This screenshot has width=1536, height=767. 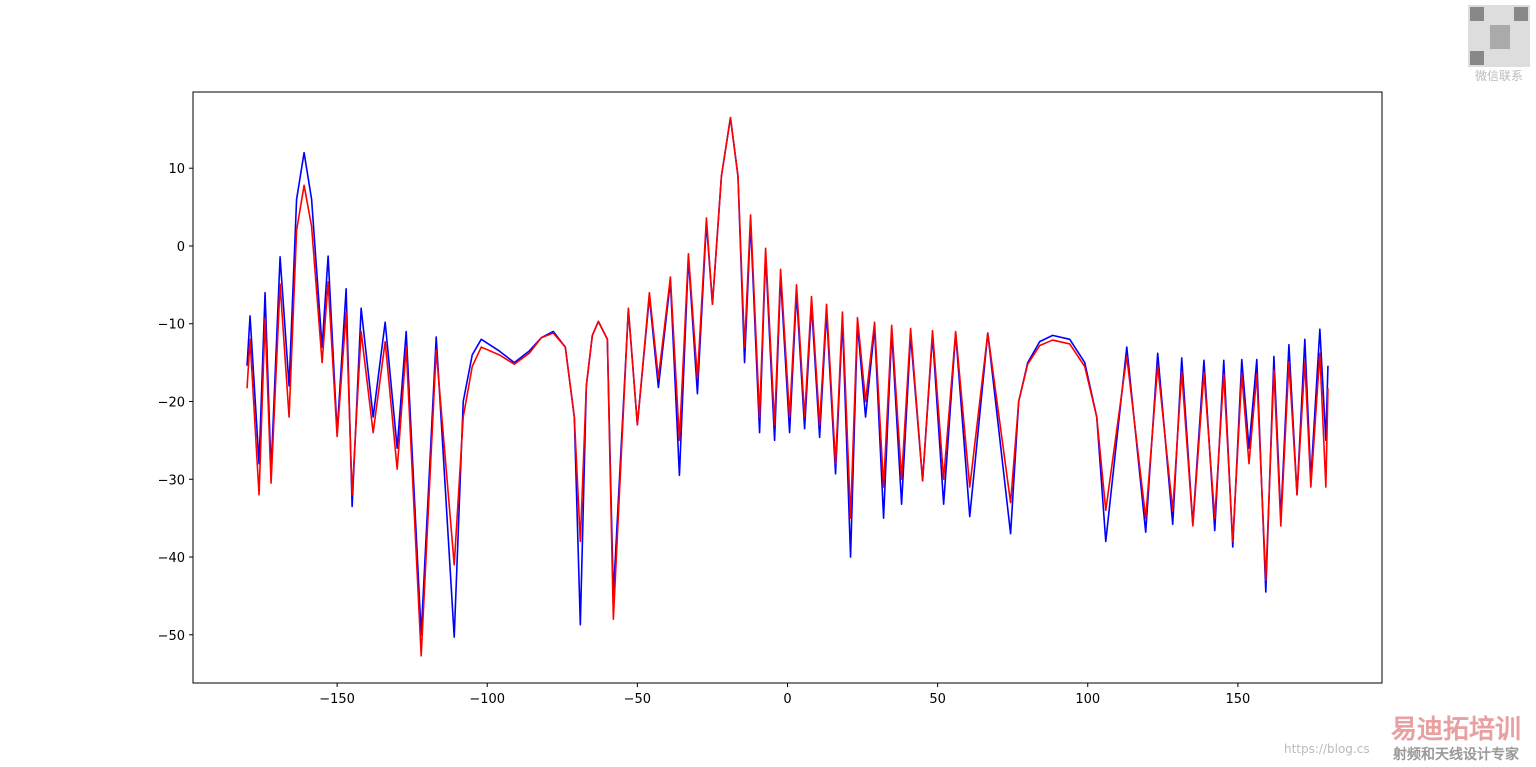 What do you see at coordinates (1237, 699) in the screenshot?
I see `x-tick-label: 150` at bounding box center [1237, 699].